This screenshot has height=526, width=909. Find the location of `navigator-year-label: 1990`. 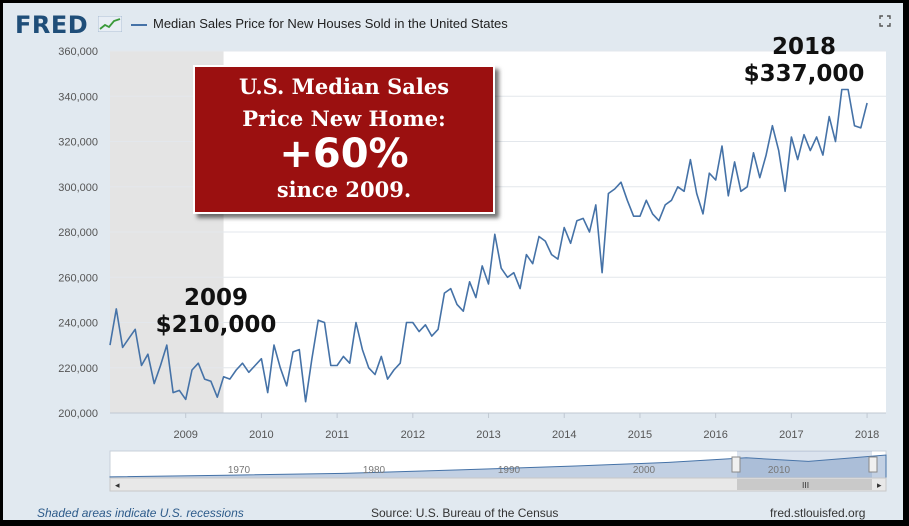

navigator-year-label: 1990 is located at coordinates (509, 470).